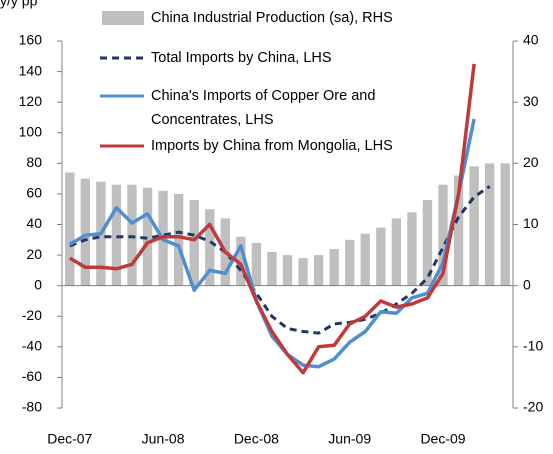 This screenshot has height=454, width=553. What do you see at coordinates (19, 4) in the screenshot?
I see `y-axis-label: y/y pp` at bounding box center [19, 4].